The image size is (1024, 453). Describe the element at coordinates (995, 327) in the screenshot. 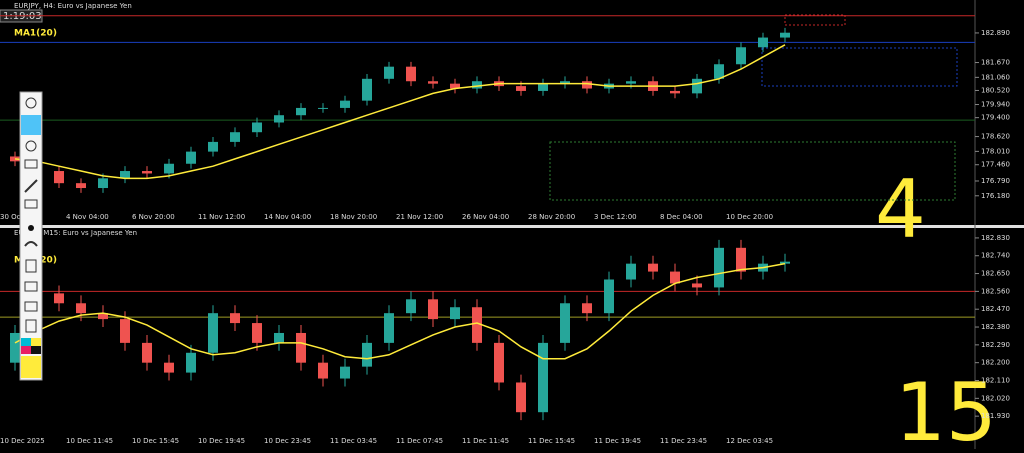

I see `y-tick-label: 182.380` at that location.